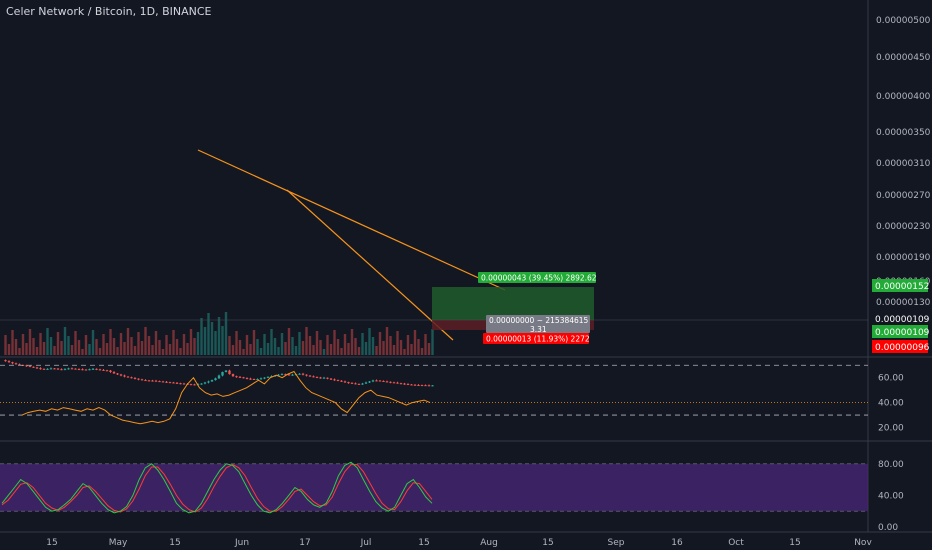 The width and height of the screenshot is (932, 550). What do you see at coordinates (539, 320) in the screenshot?
I see `neutral-annotation: 0.00000000 ~ 215384615` at bounding box center [539, 320].